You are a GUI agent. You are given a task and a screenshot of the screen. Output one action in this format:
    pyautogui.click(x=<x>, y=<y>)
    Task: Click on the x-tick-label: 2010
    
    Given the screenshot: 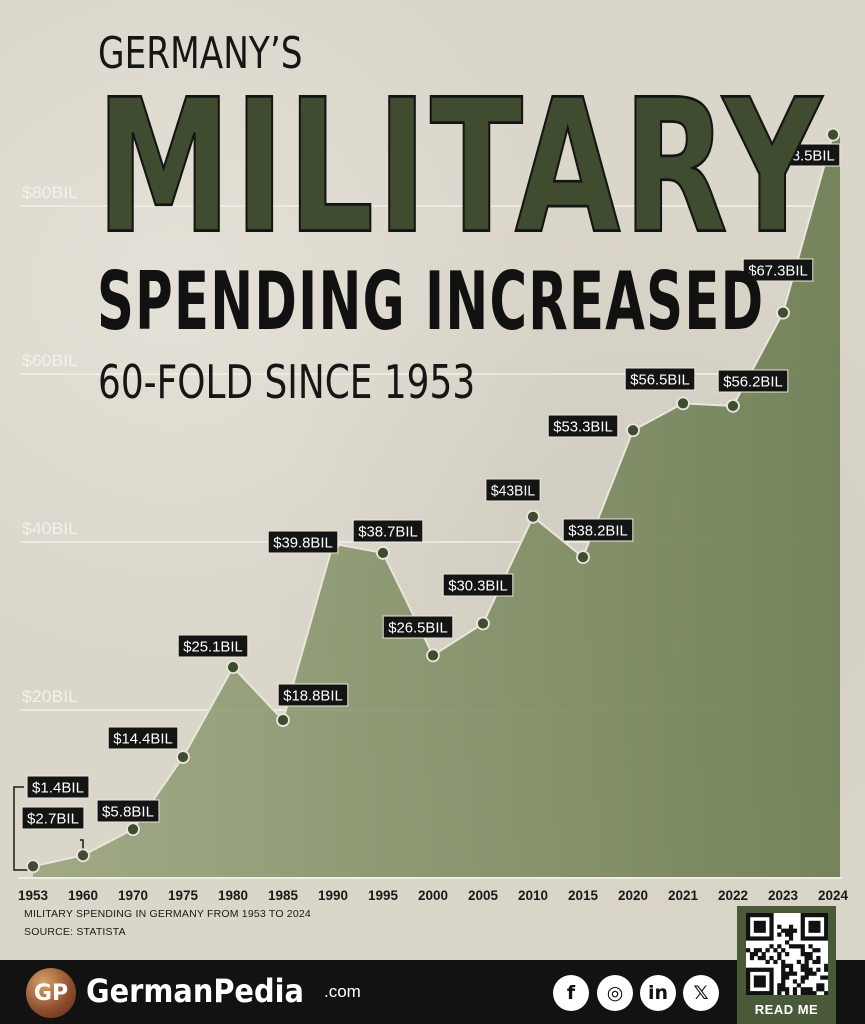 What is the action you would take?
    pyautogui.click(x=533, y=895)
    